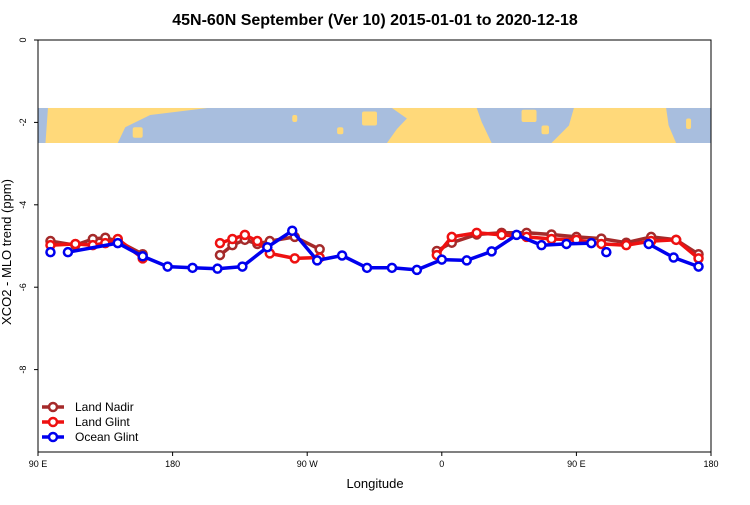  Describe the element at coordinates (441, 464) in the screenshot. I see `x-tick-label-3: 0` at that location.